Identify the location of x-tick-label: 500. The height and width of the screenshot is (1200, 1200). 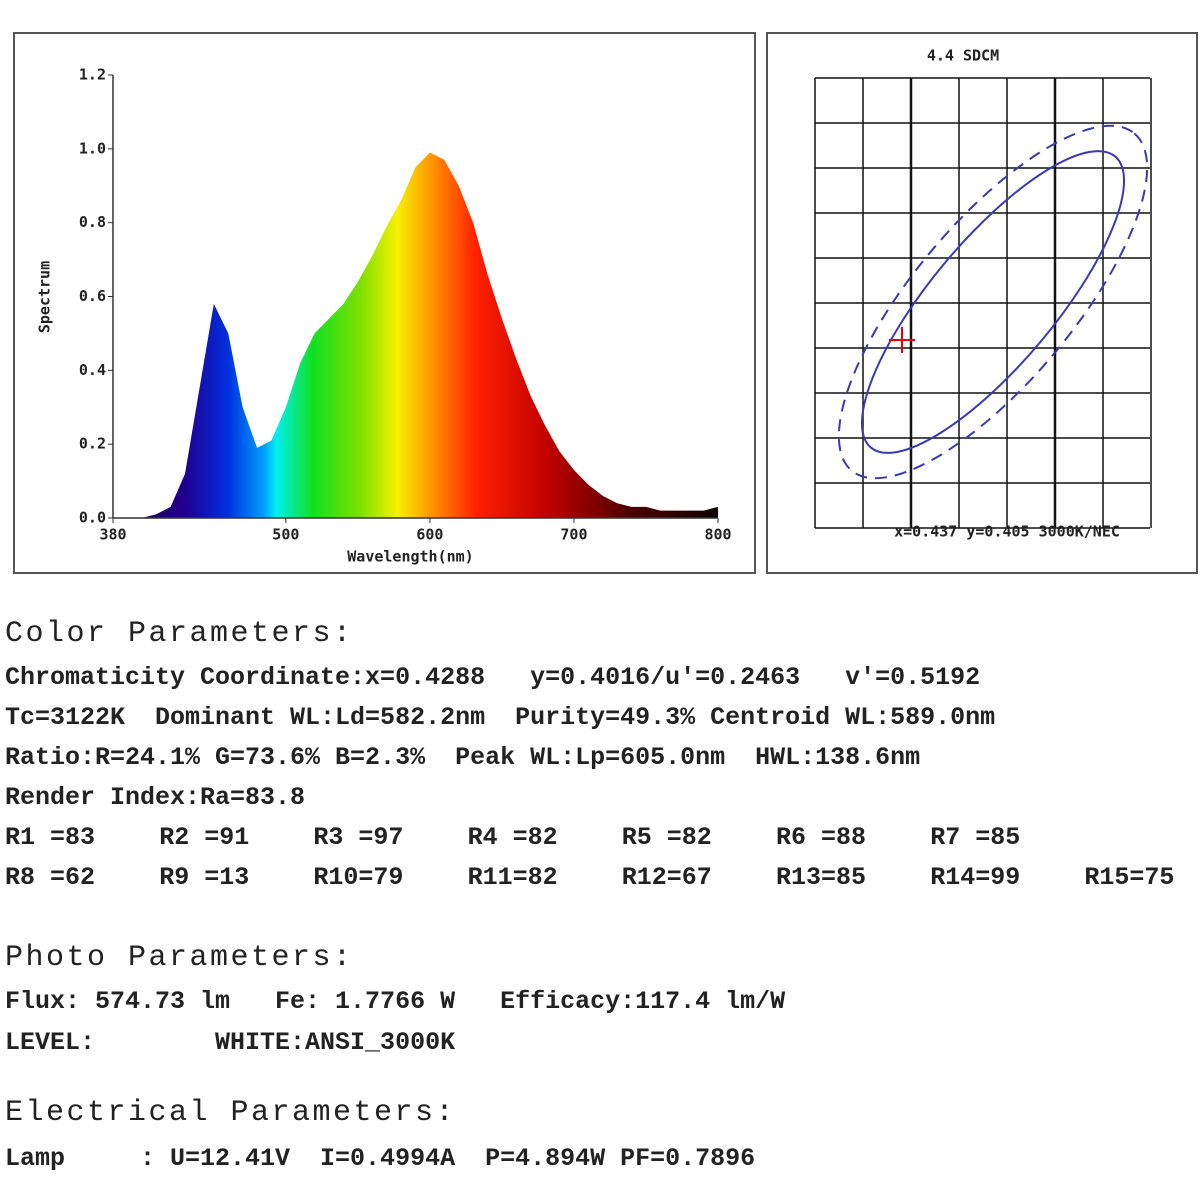
(285, 535).